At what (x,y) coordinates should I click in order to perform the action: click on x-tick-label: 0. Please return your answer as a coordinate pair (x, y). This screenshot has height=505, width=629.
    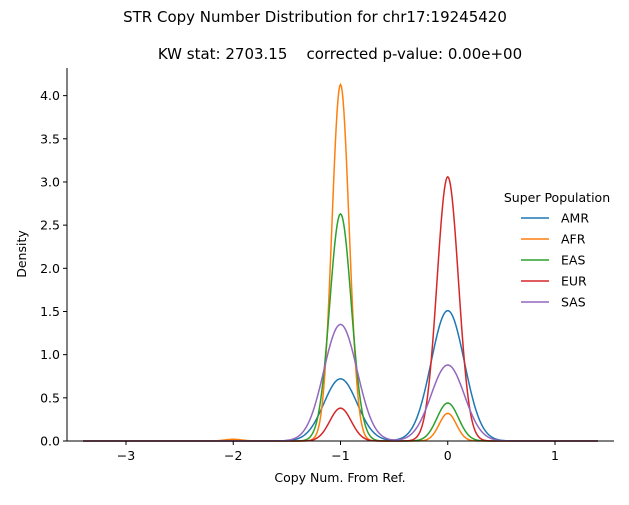
    Looking at the image, I should click on (448, 455).